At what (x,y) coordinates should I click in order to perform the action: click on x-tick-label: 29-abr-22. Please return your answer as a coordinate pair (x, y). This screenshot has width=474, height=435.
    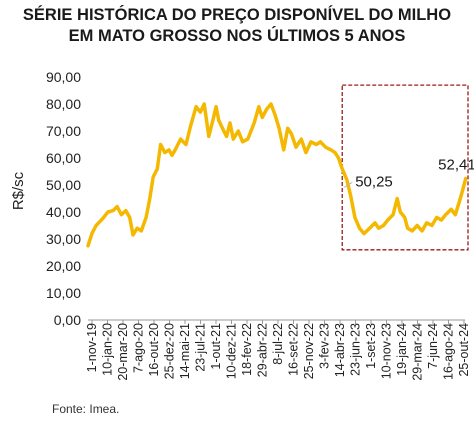
    Looking at the image, I should click on (263, 350).